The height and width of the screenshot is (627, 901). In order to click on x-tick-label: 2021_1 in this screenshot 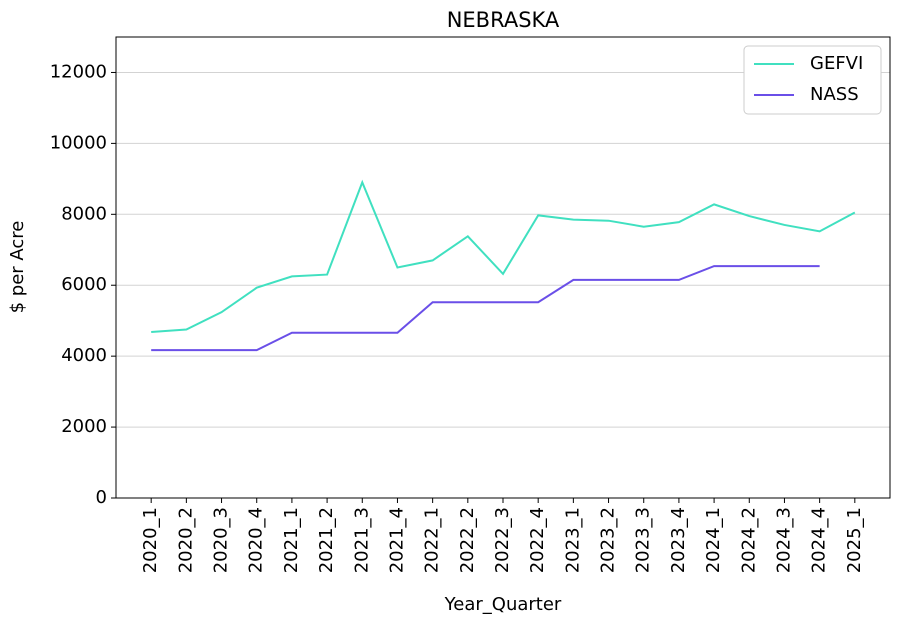, I will do `click(291, 540)`.